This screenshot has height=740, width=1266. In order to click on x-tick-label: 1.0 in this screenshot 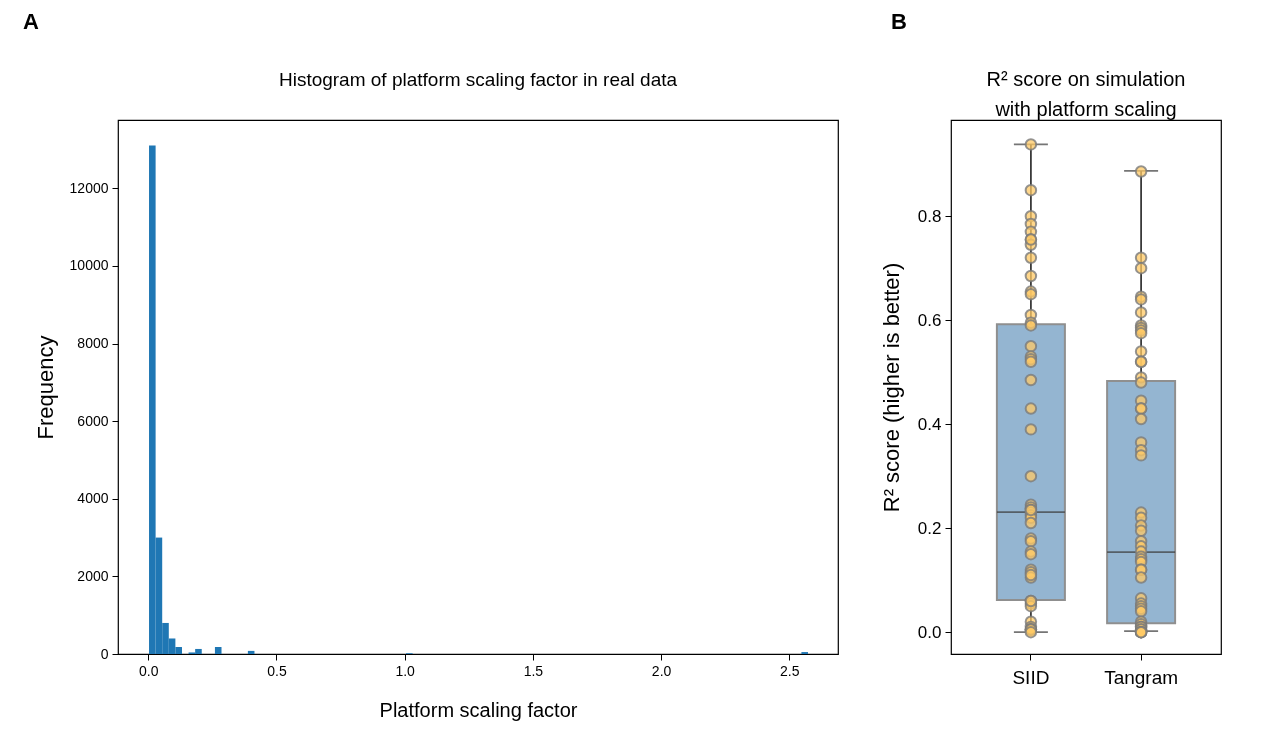, I will do `click(405, 670)`.